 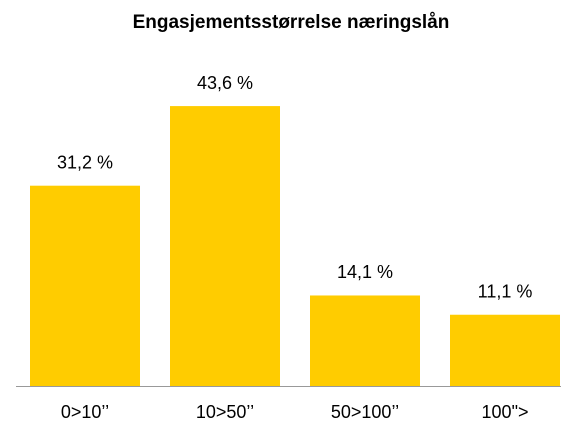 I want to click on x-tick-label: 0>10’’, so click(x=85, y=412).